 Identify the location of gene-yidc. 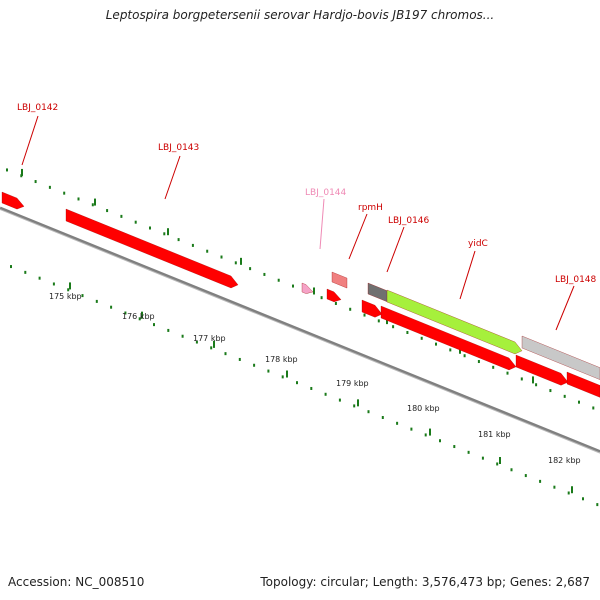
(454, 322).